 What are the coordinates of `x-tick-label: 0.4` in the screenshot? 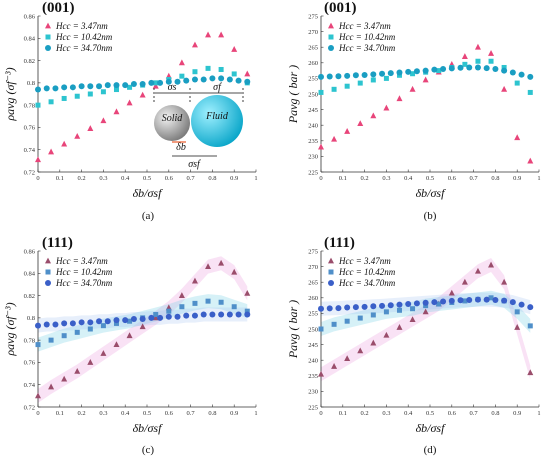 It's located at (408, 413).